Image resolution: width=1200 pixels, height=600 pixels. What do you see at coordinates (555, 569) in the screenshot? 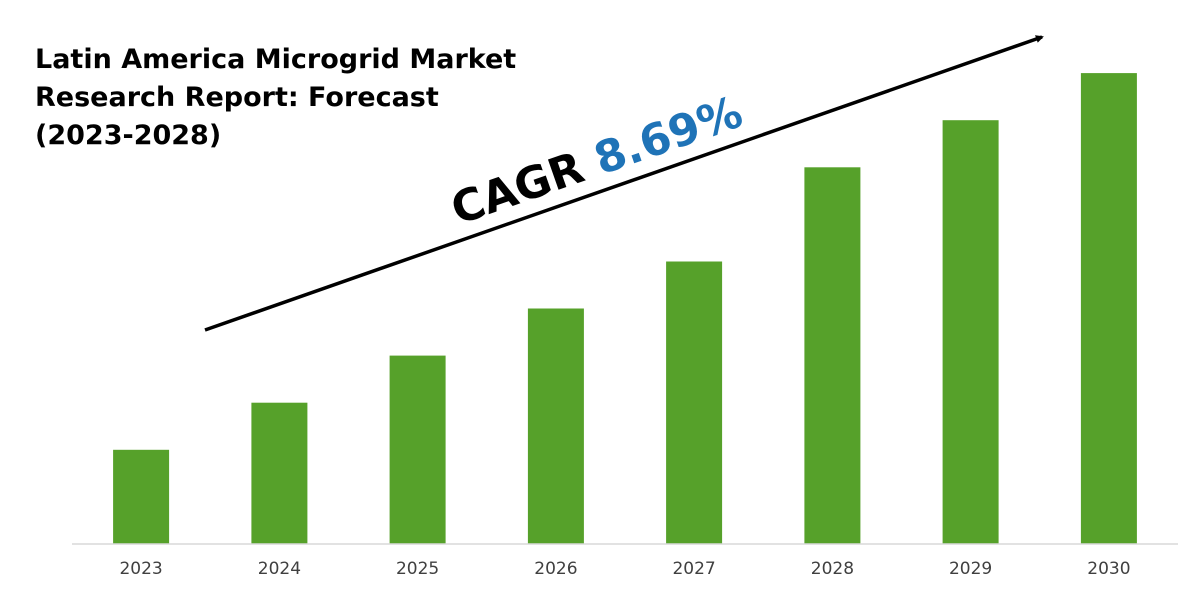
I see `x-tick-label-2026: 2026` at bounding box center [555, 569].